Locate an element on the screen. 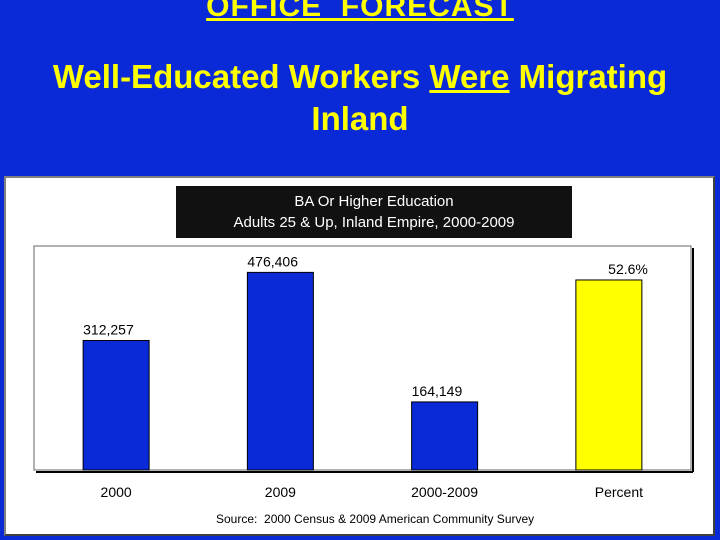 This screenshot has width=720, height=540. bar-percent is located at coordinates (609, 375).